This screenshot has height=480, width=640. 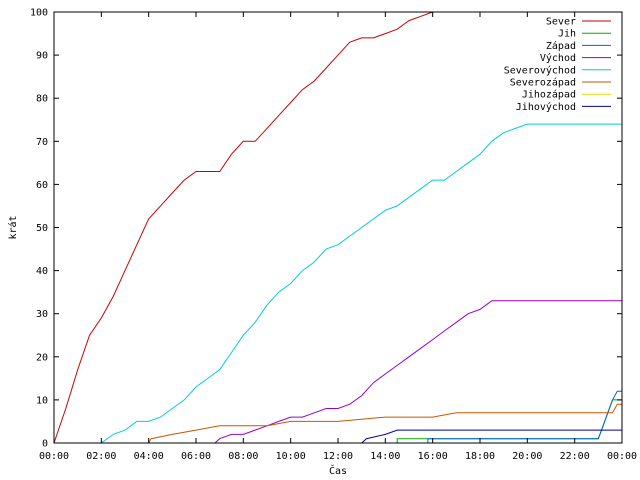 I want to click on y-tick-label: 100, so click(x=39, y=13).